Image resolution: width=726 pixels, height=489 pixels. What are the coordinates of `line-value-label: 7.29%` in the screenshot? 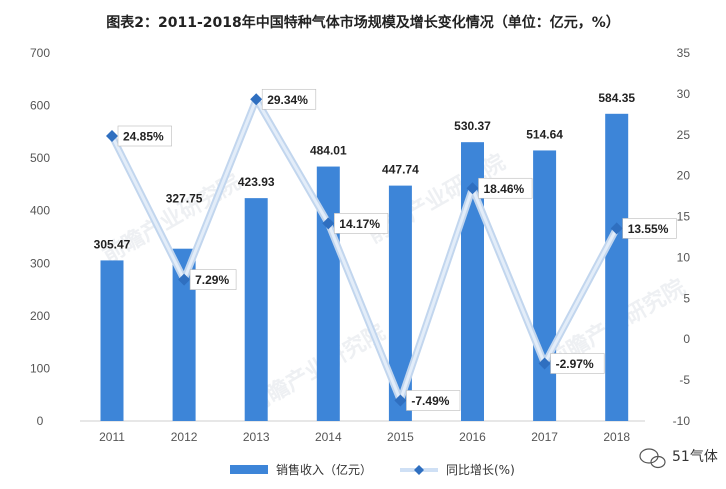 It's located at (212, 280).